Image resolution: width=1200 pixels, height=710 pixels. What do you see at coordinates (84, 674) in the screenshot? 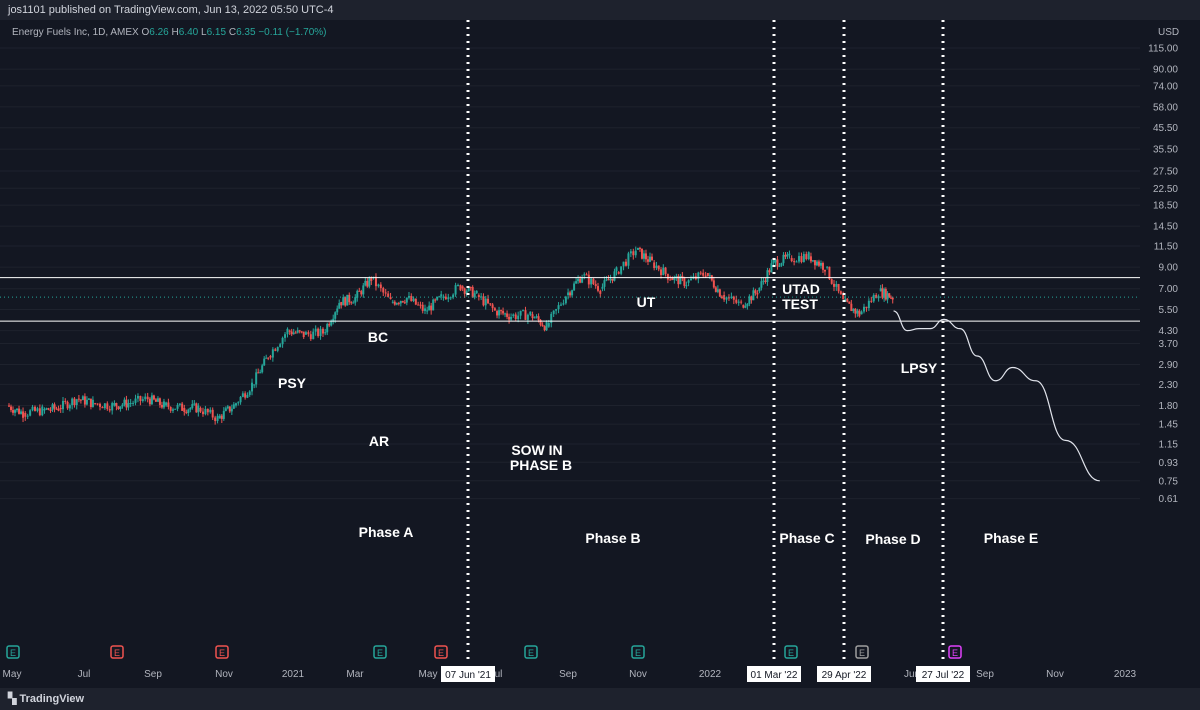
I see `time-tick: Jul` at bounding box center [84, 674].